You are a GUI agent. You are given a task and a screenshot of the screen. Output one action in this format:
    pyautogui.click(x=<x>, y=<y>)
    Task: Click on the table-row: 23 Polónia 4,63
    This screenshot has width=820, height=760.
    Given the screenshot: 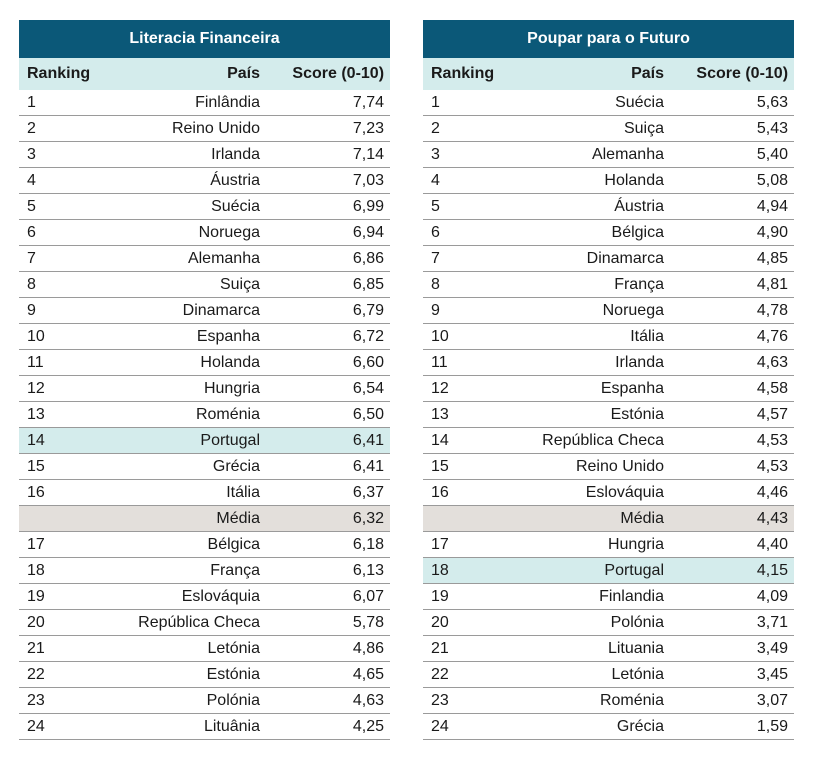 What is the action you would take?
    pyautogui.click(x=205, y=700)
    